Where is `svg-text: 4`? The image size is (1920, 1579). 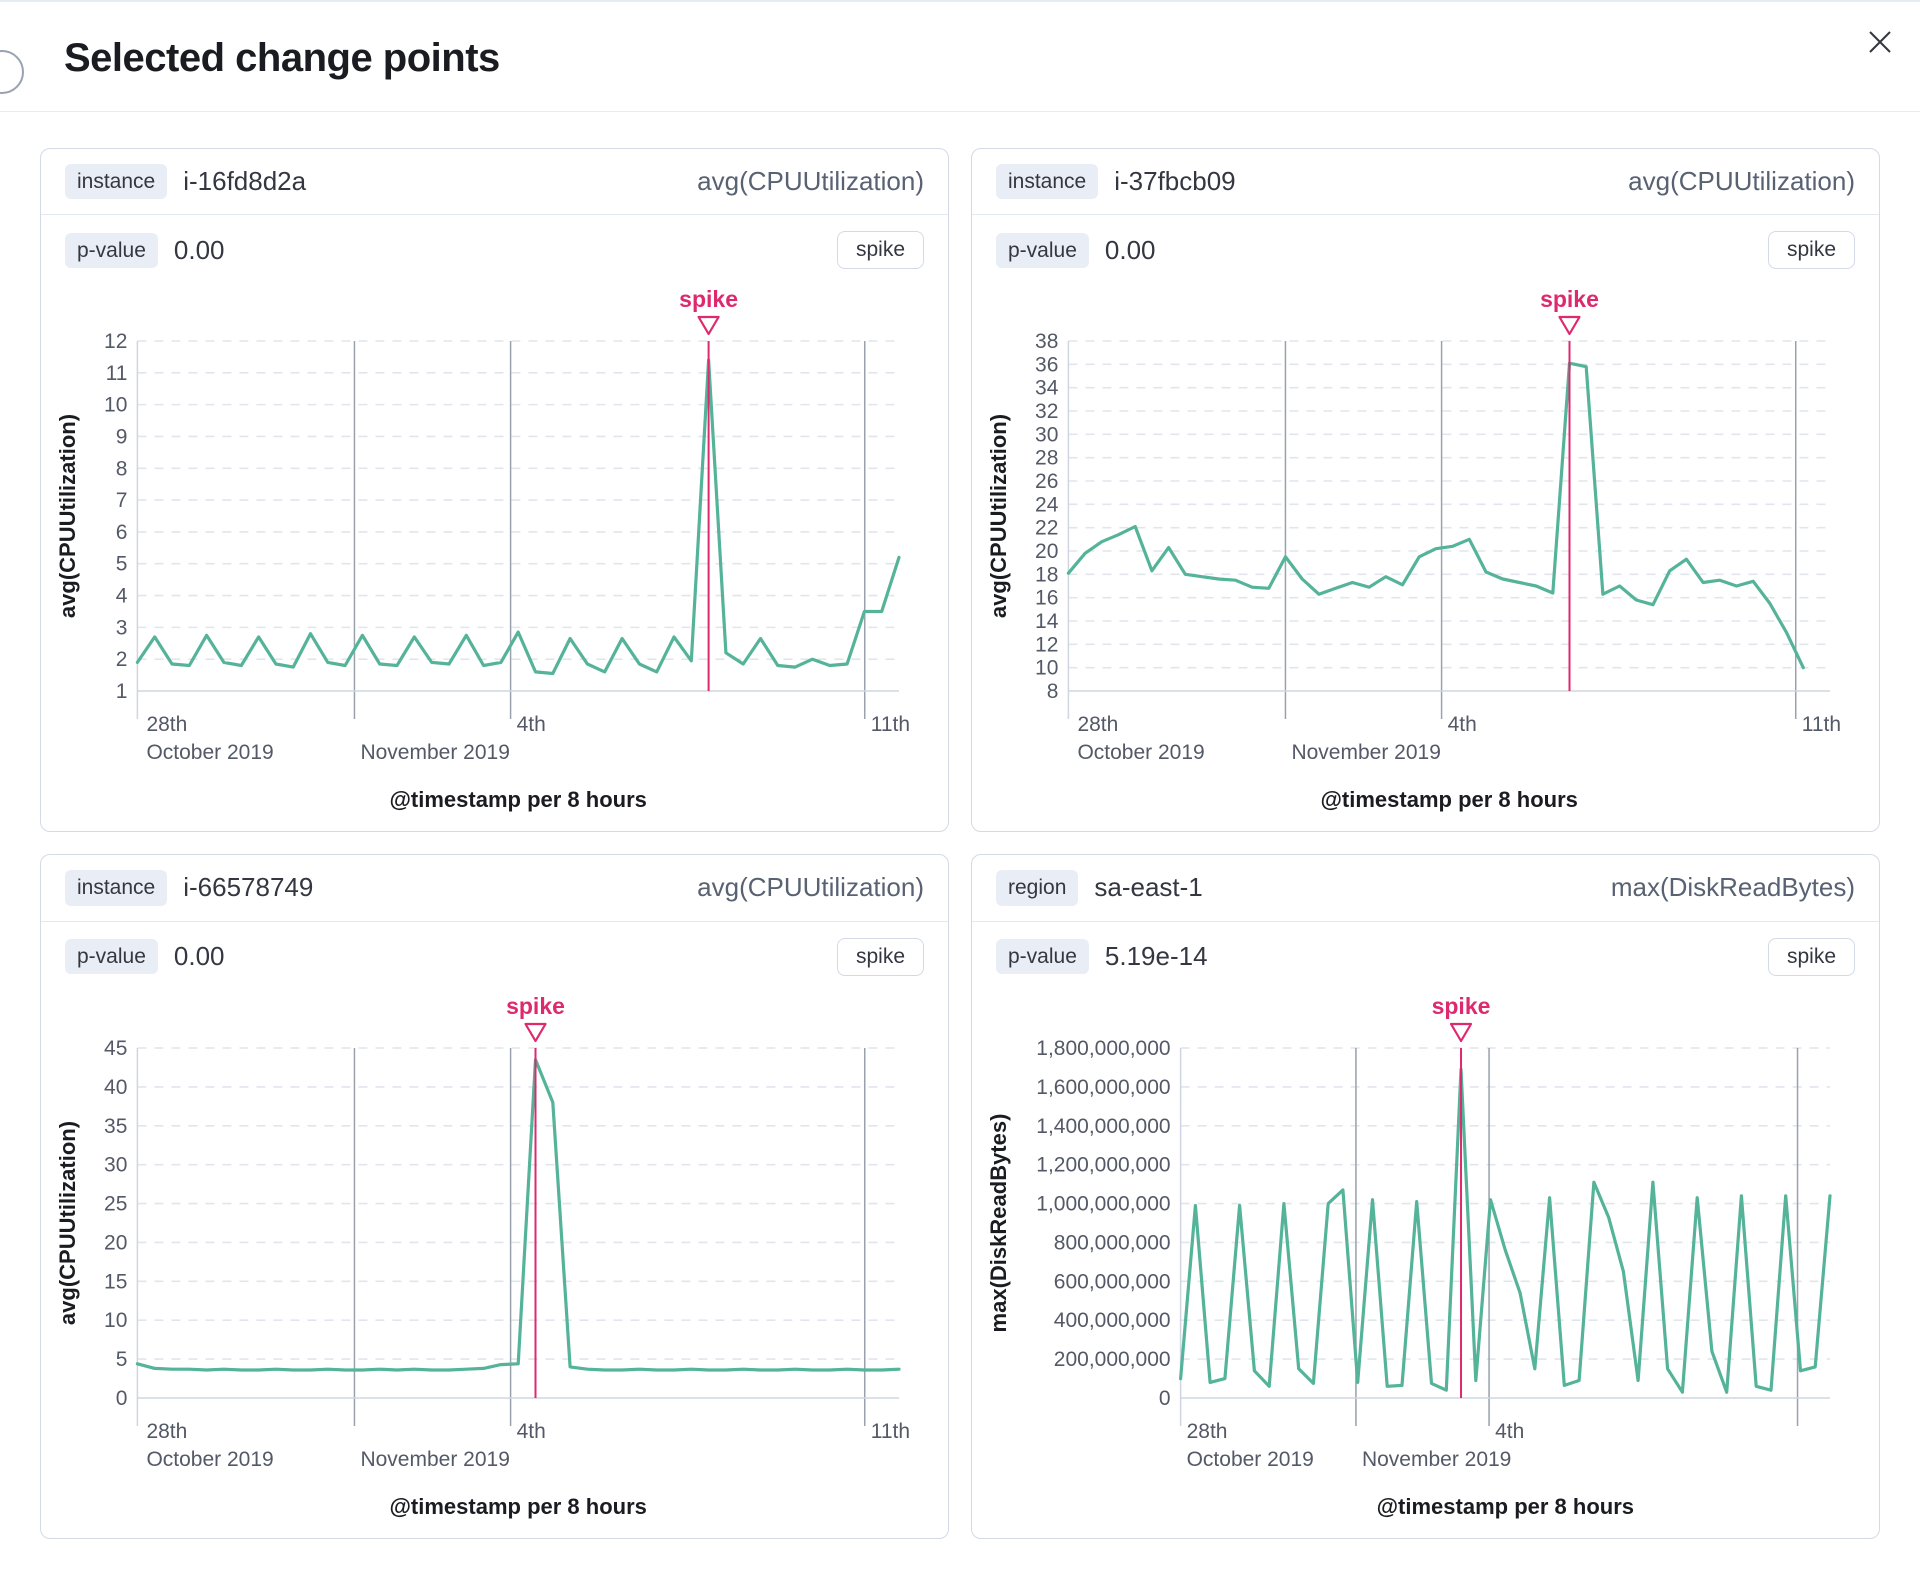 svg-text: 4 is located at coordinates (122, 596).